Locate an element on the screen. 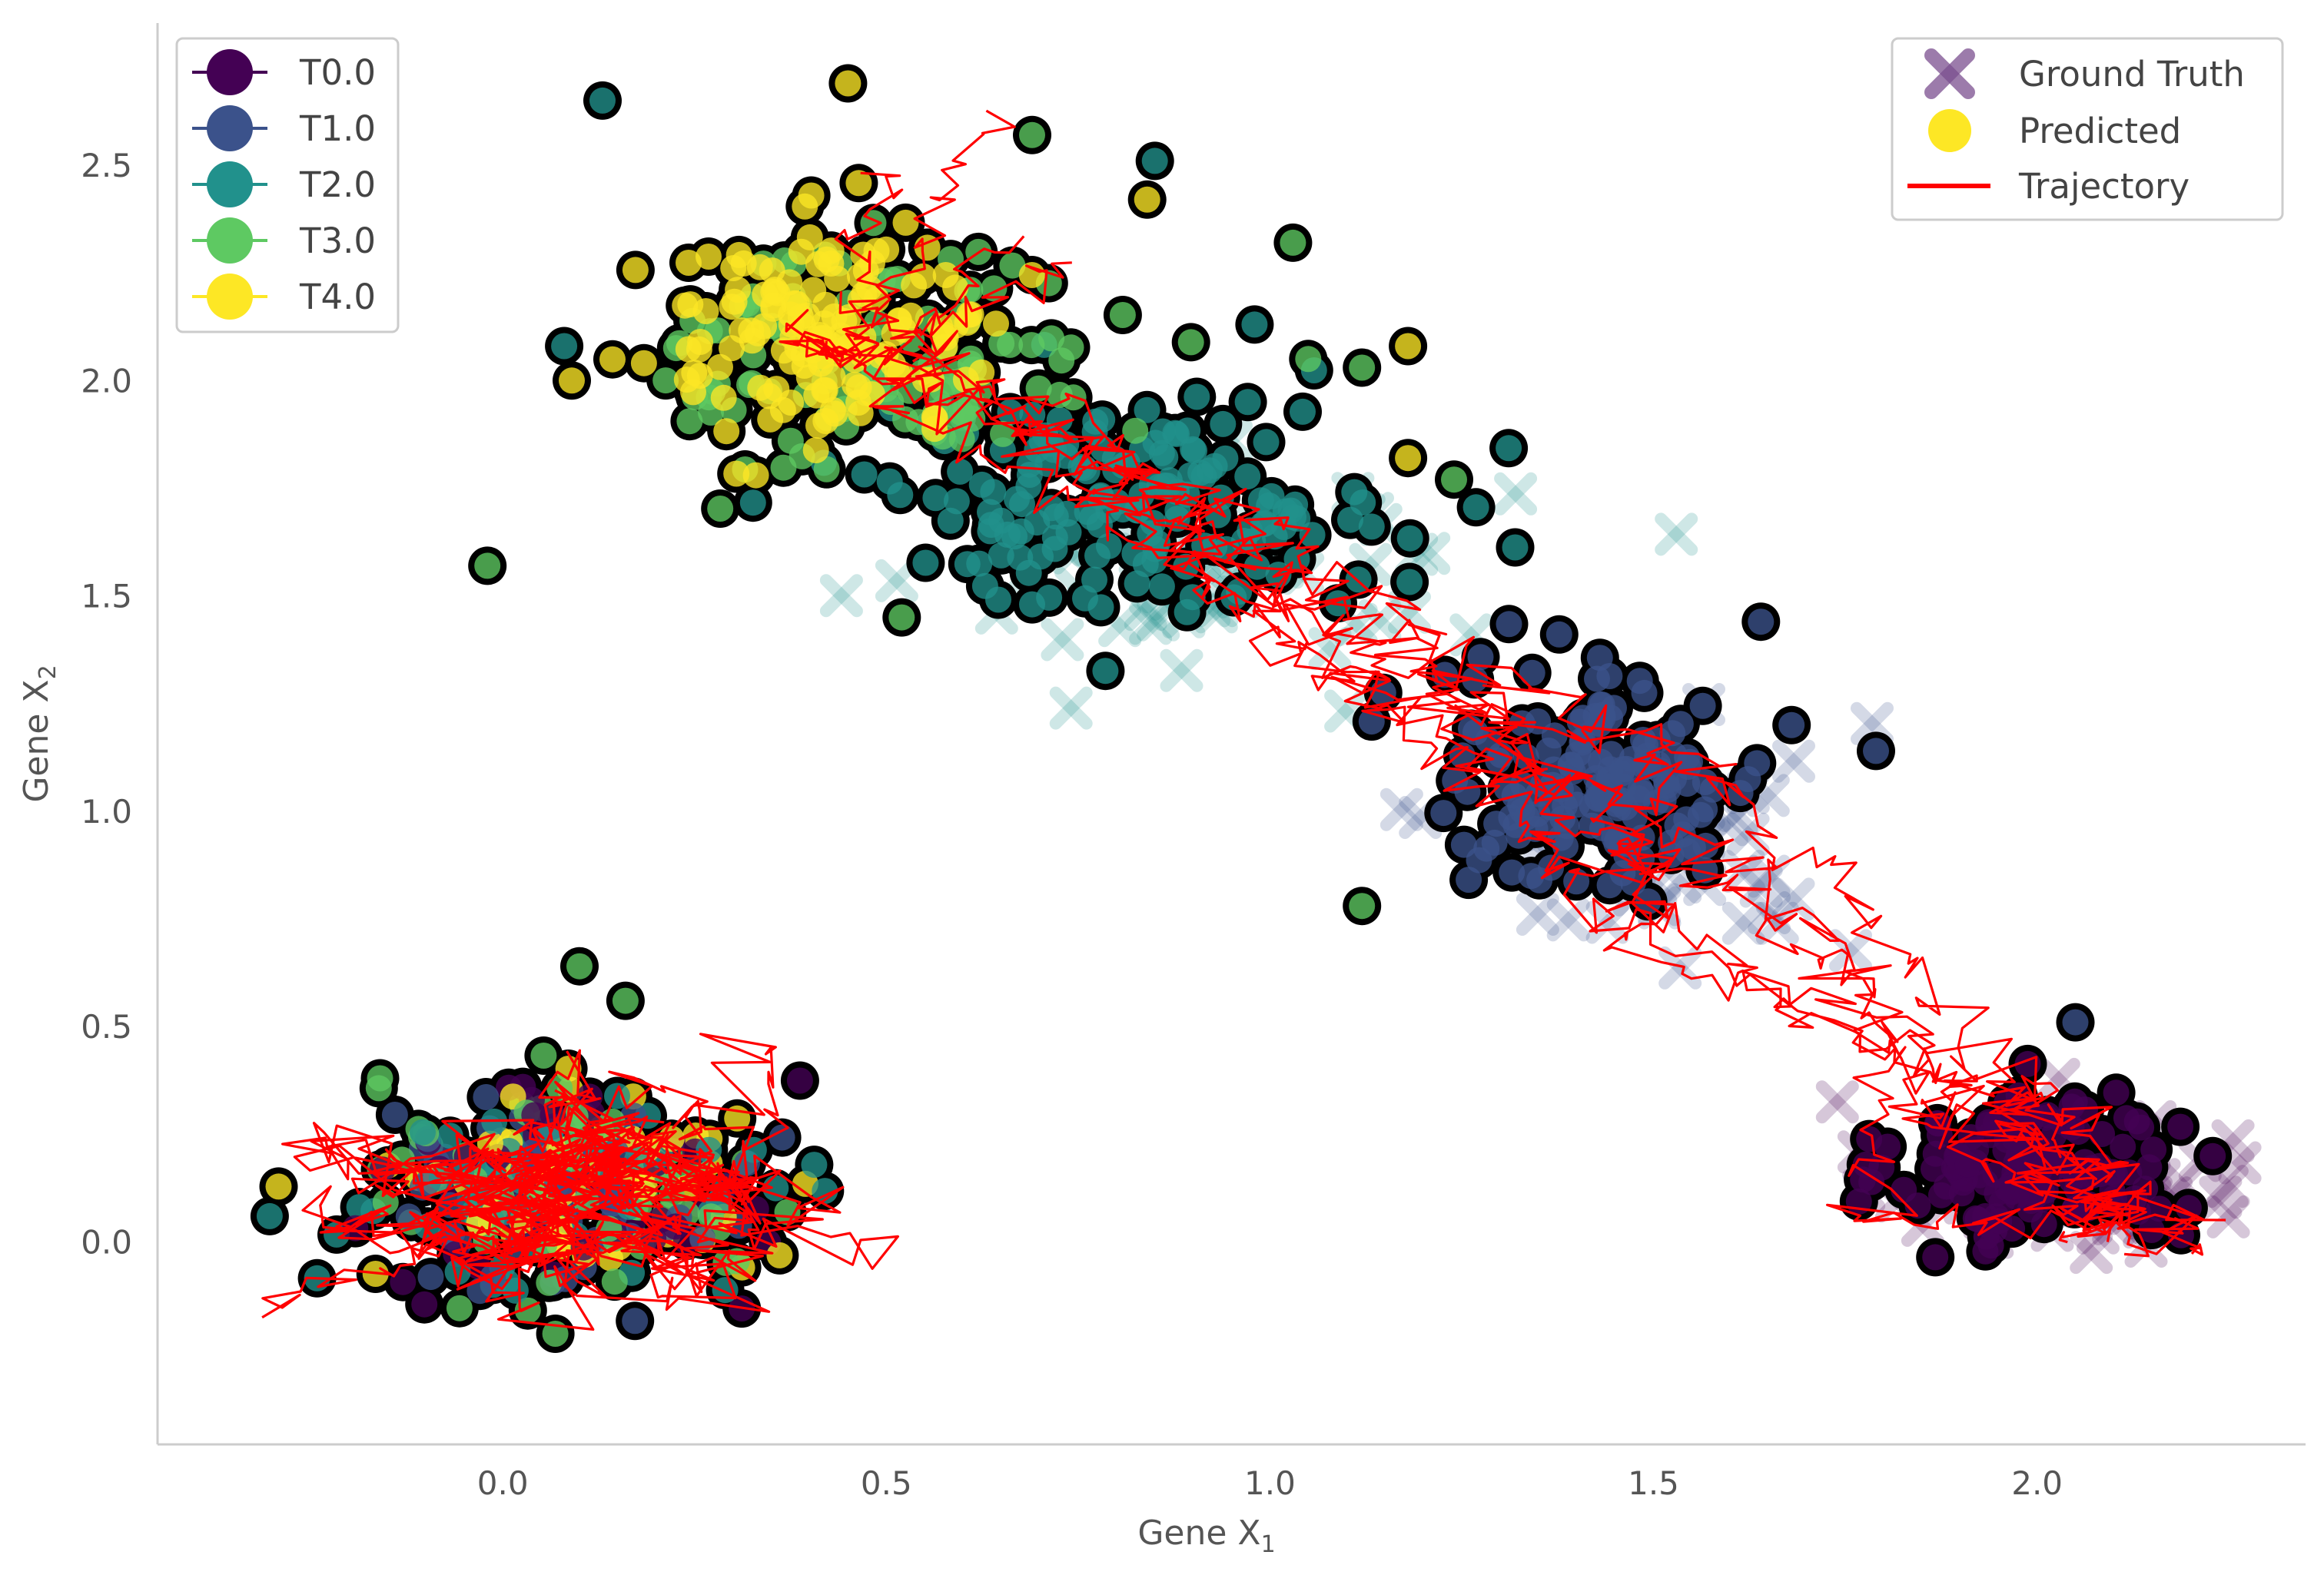 This screenshot has width=2324, height=1575. y-tick-label: 2.0 is located at coordinates (106, 381).